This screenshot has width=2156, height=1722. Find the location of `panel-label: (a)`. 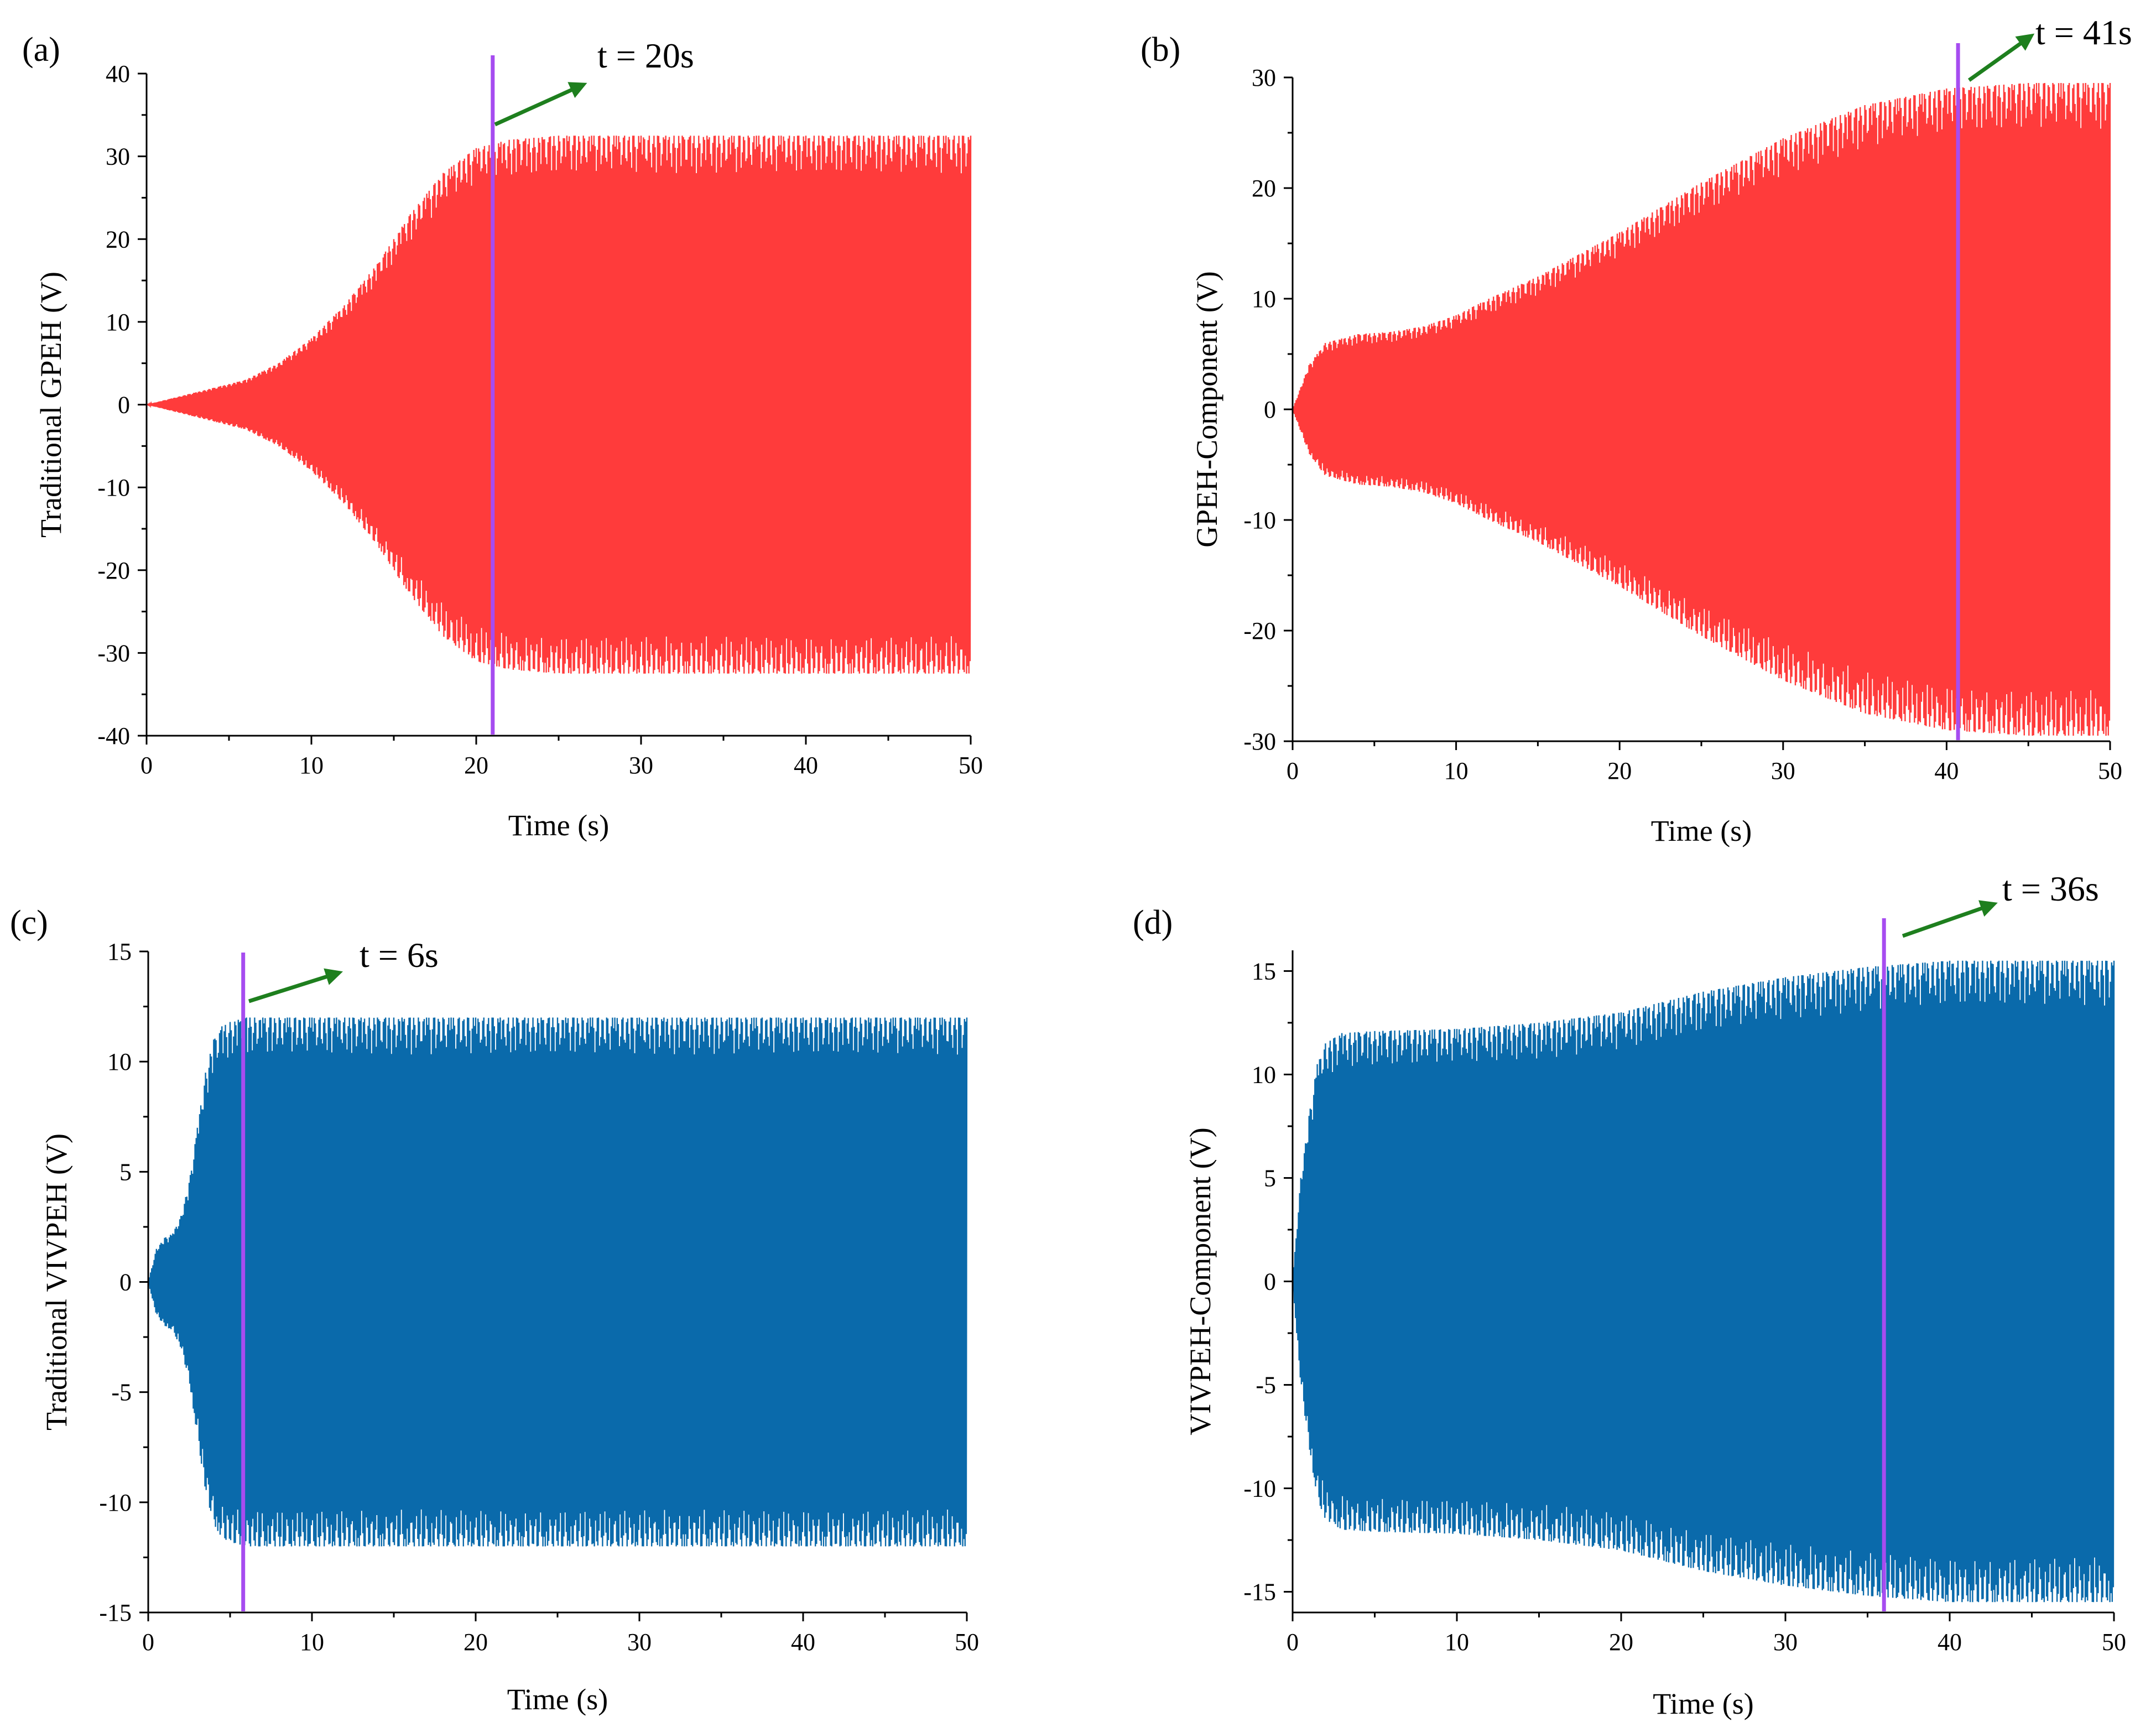

panel-label: (a) is located at coordinates (41, 50).